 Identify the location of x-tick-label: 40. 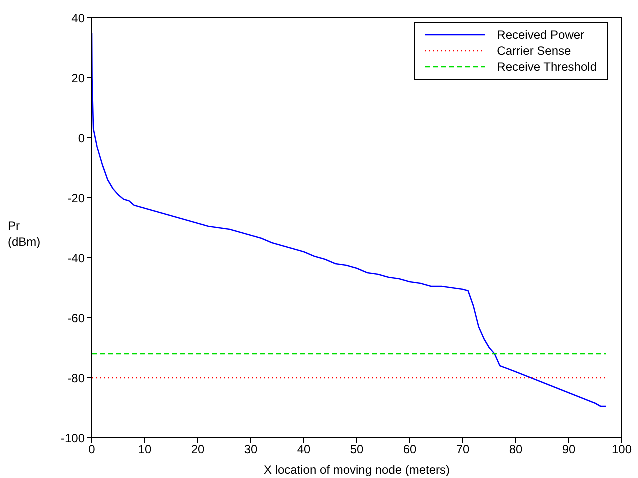
(304, 449).